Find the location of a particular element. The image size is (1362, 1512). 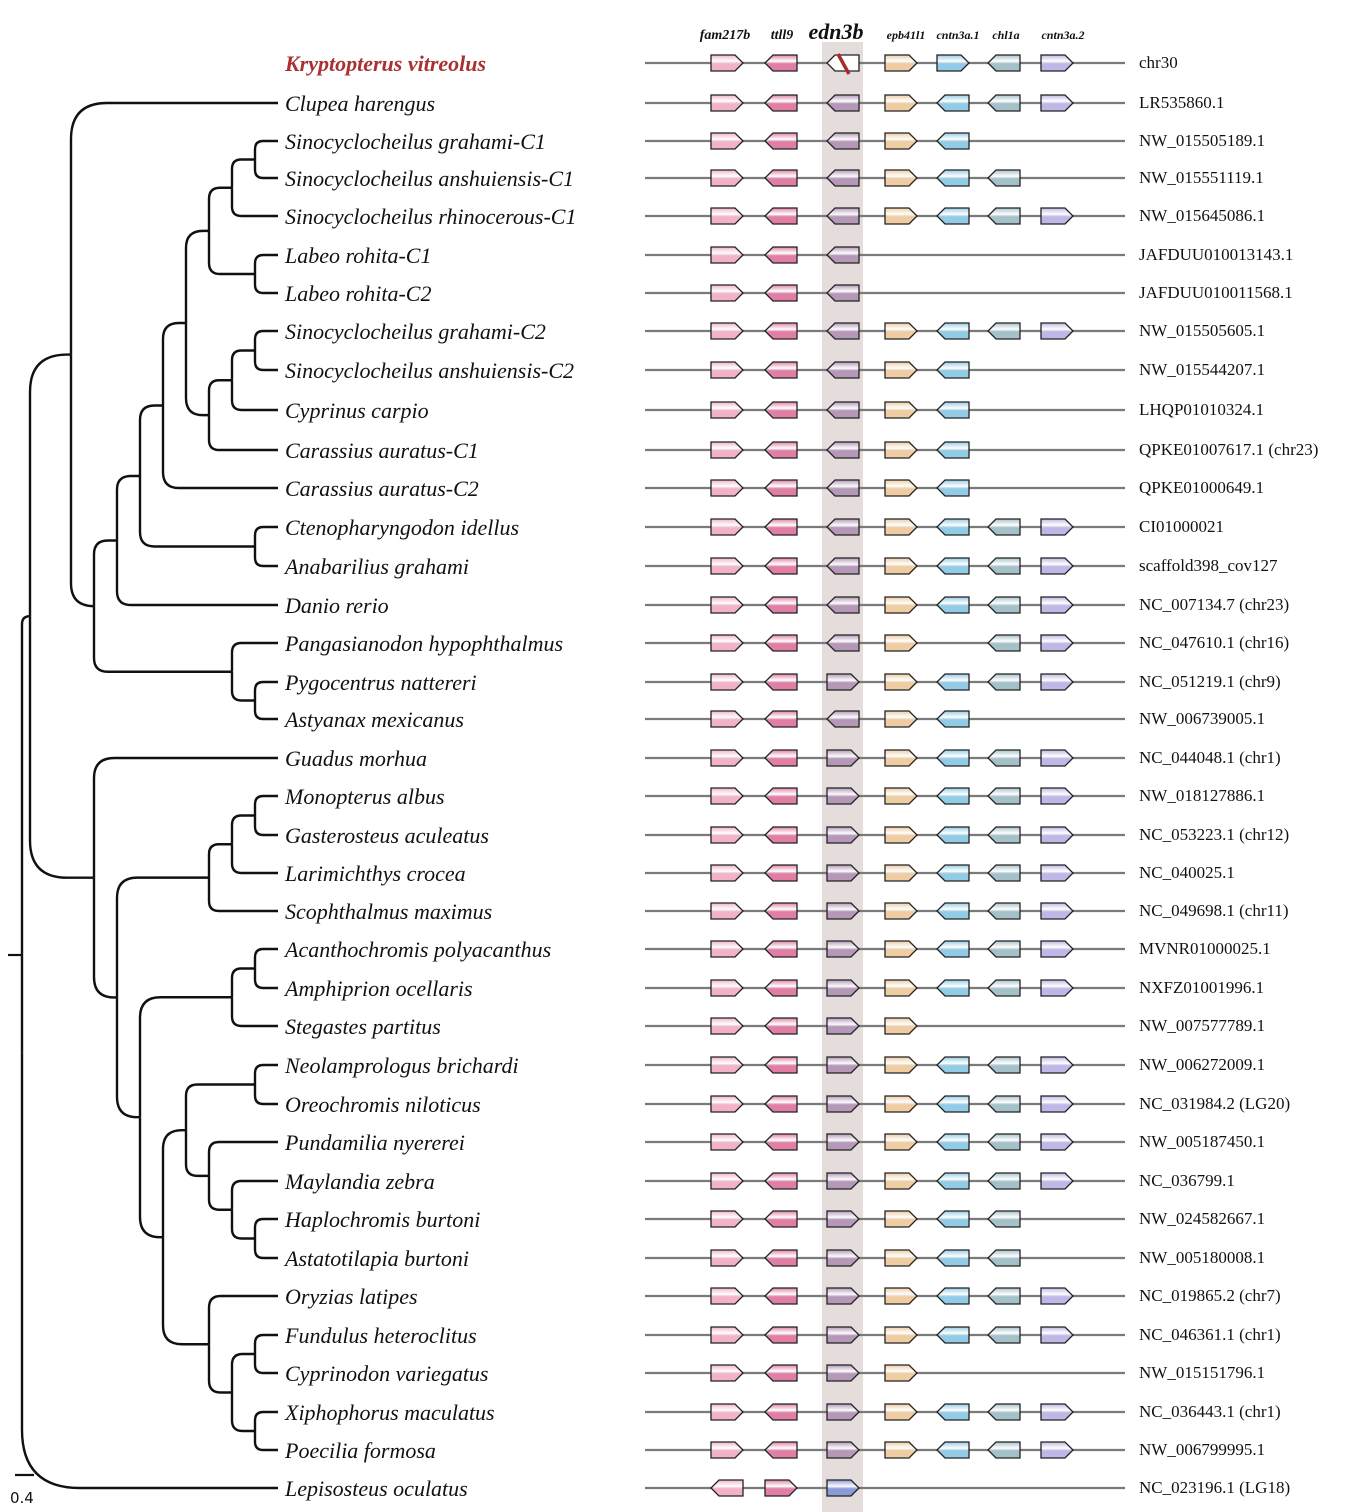

accession-label: NW_015645086.1 is located at coordinates (1202, 215).